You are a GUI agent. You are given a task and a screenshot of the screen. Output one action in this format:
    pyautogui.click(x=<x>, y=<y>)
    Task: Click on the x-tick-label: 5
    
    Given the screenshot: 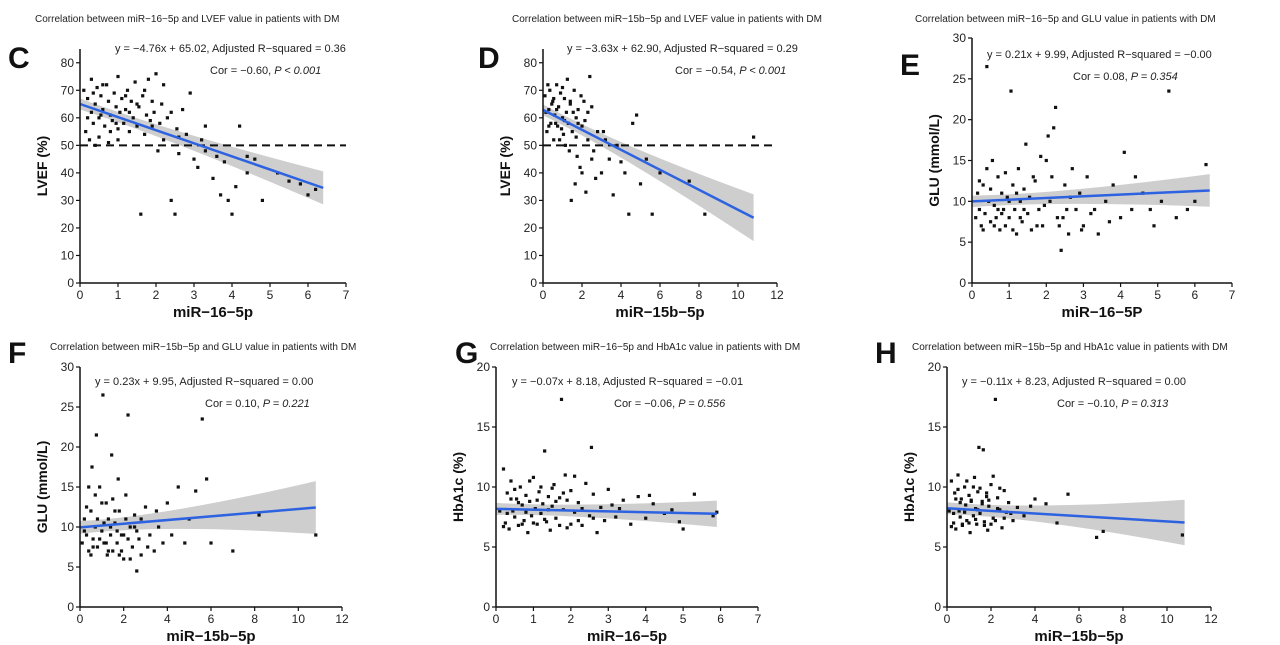 What is the action you would take?
    pyautogui.click(x=1157, y=295)
    